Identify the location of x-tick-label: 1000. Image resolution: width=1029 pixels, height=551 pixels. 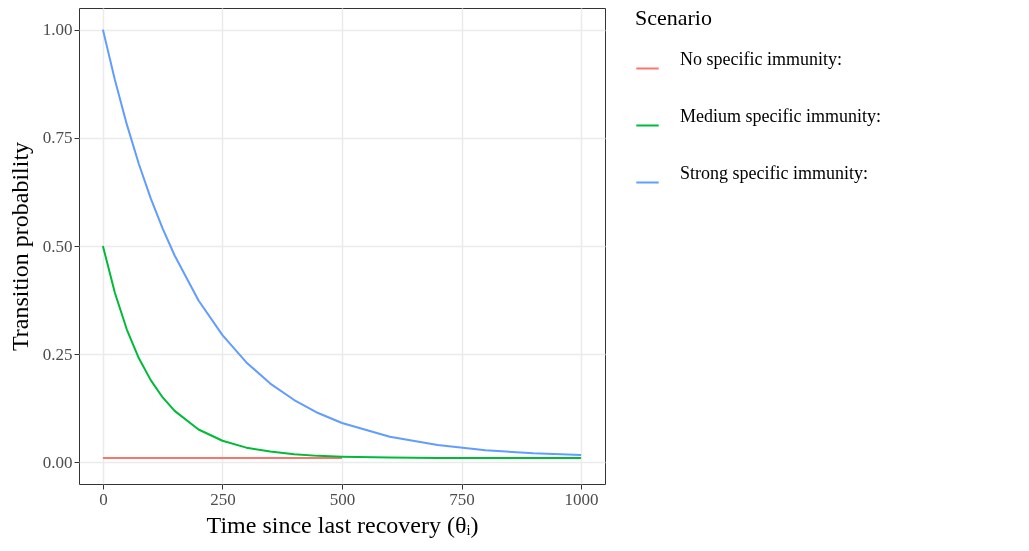
(581, 499).